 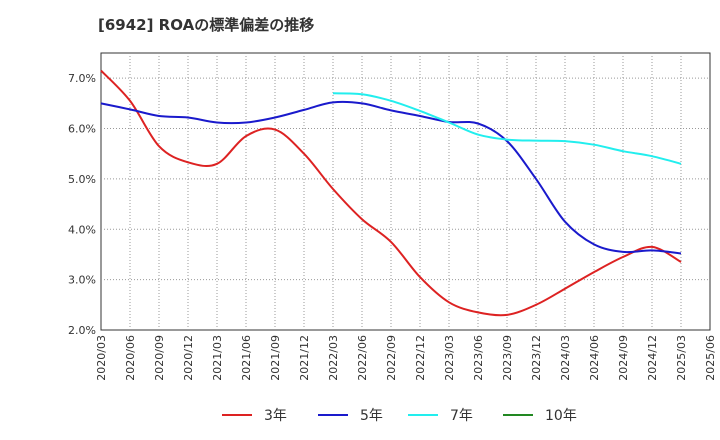 I want to click on x-tick-label: 2024/09, so click(x=623, y=358).